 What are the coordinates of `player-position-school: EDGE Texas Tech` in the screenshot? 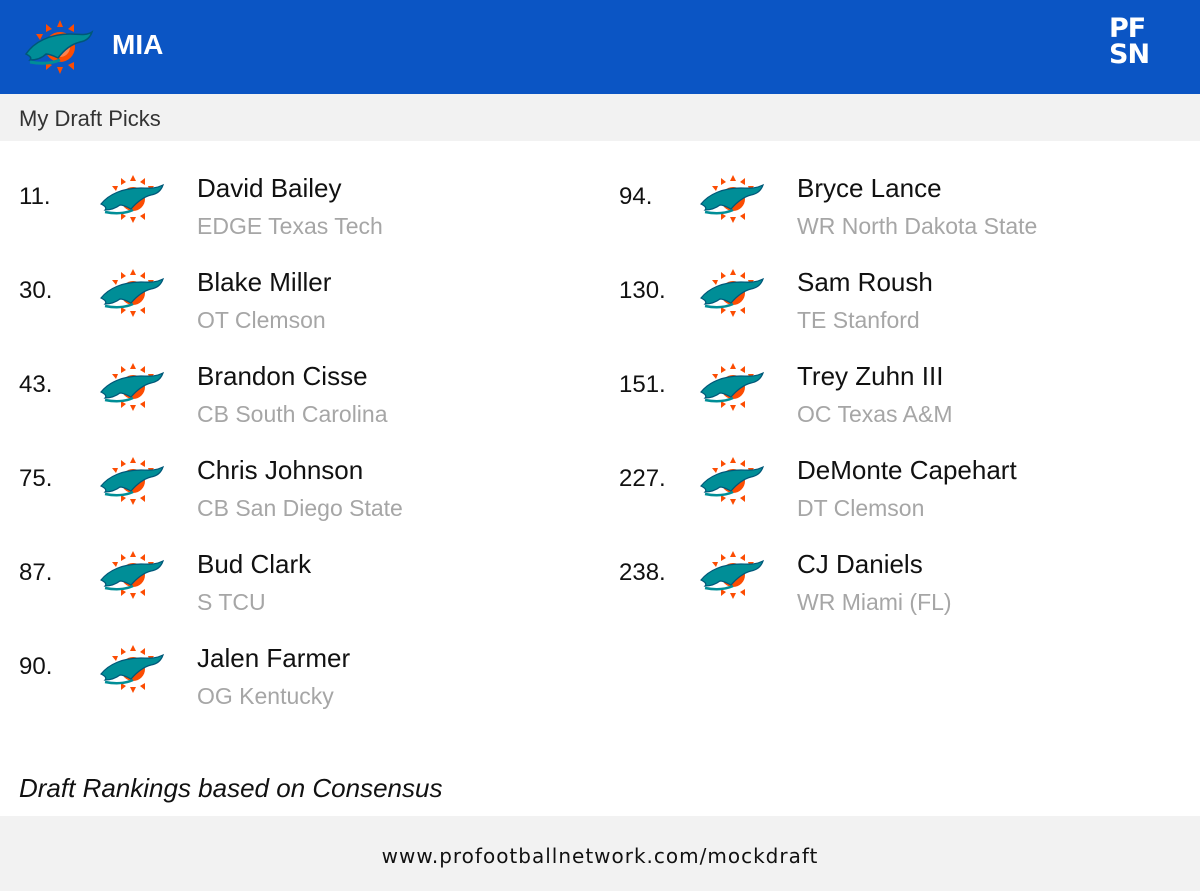 It's located at (290, 226).